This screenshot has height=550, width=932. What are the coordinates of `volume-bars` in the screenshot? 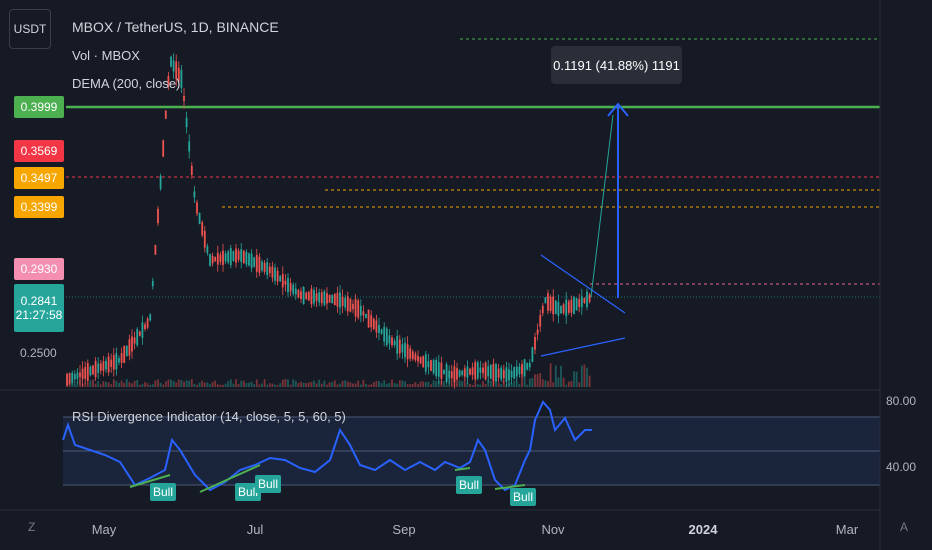 It's located at (328, 375).